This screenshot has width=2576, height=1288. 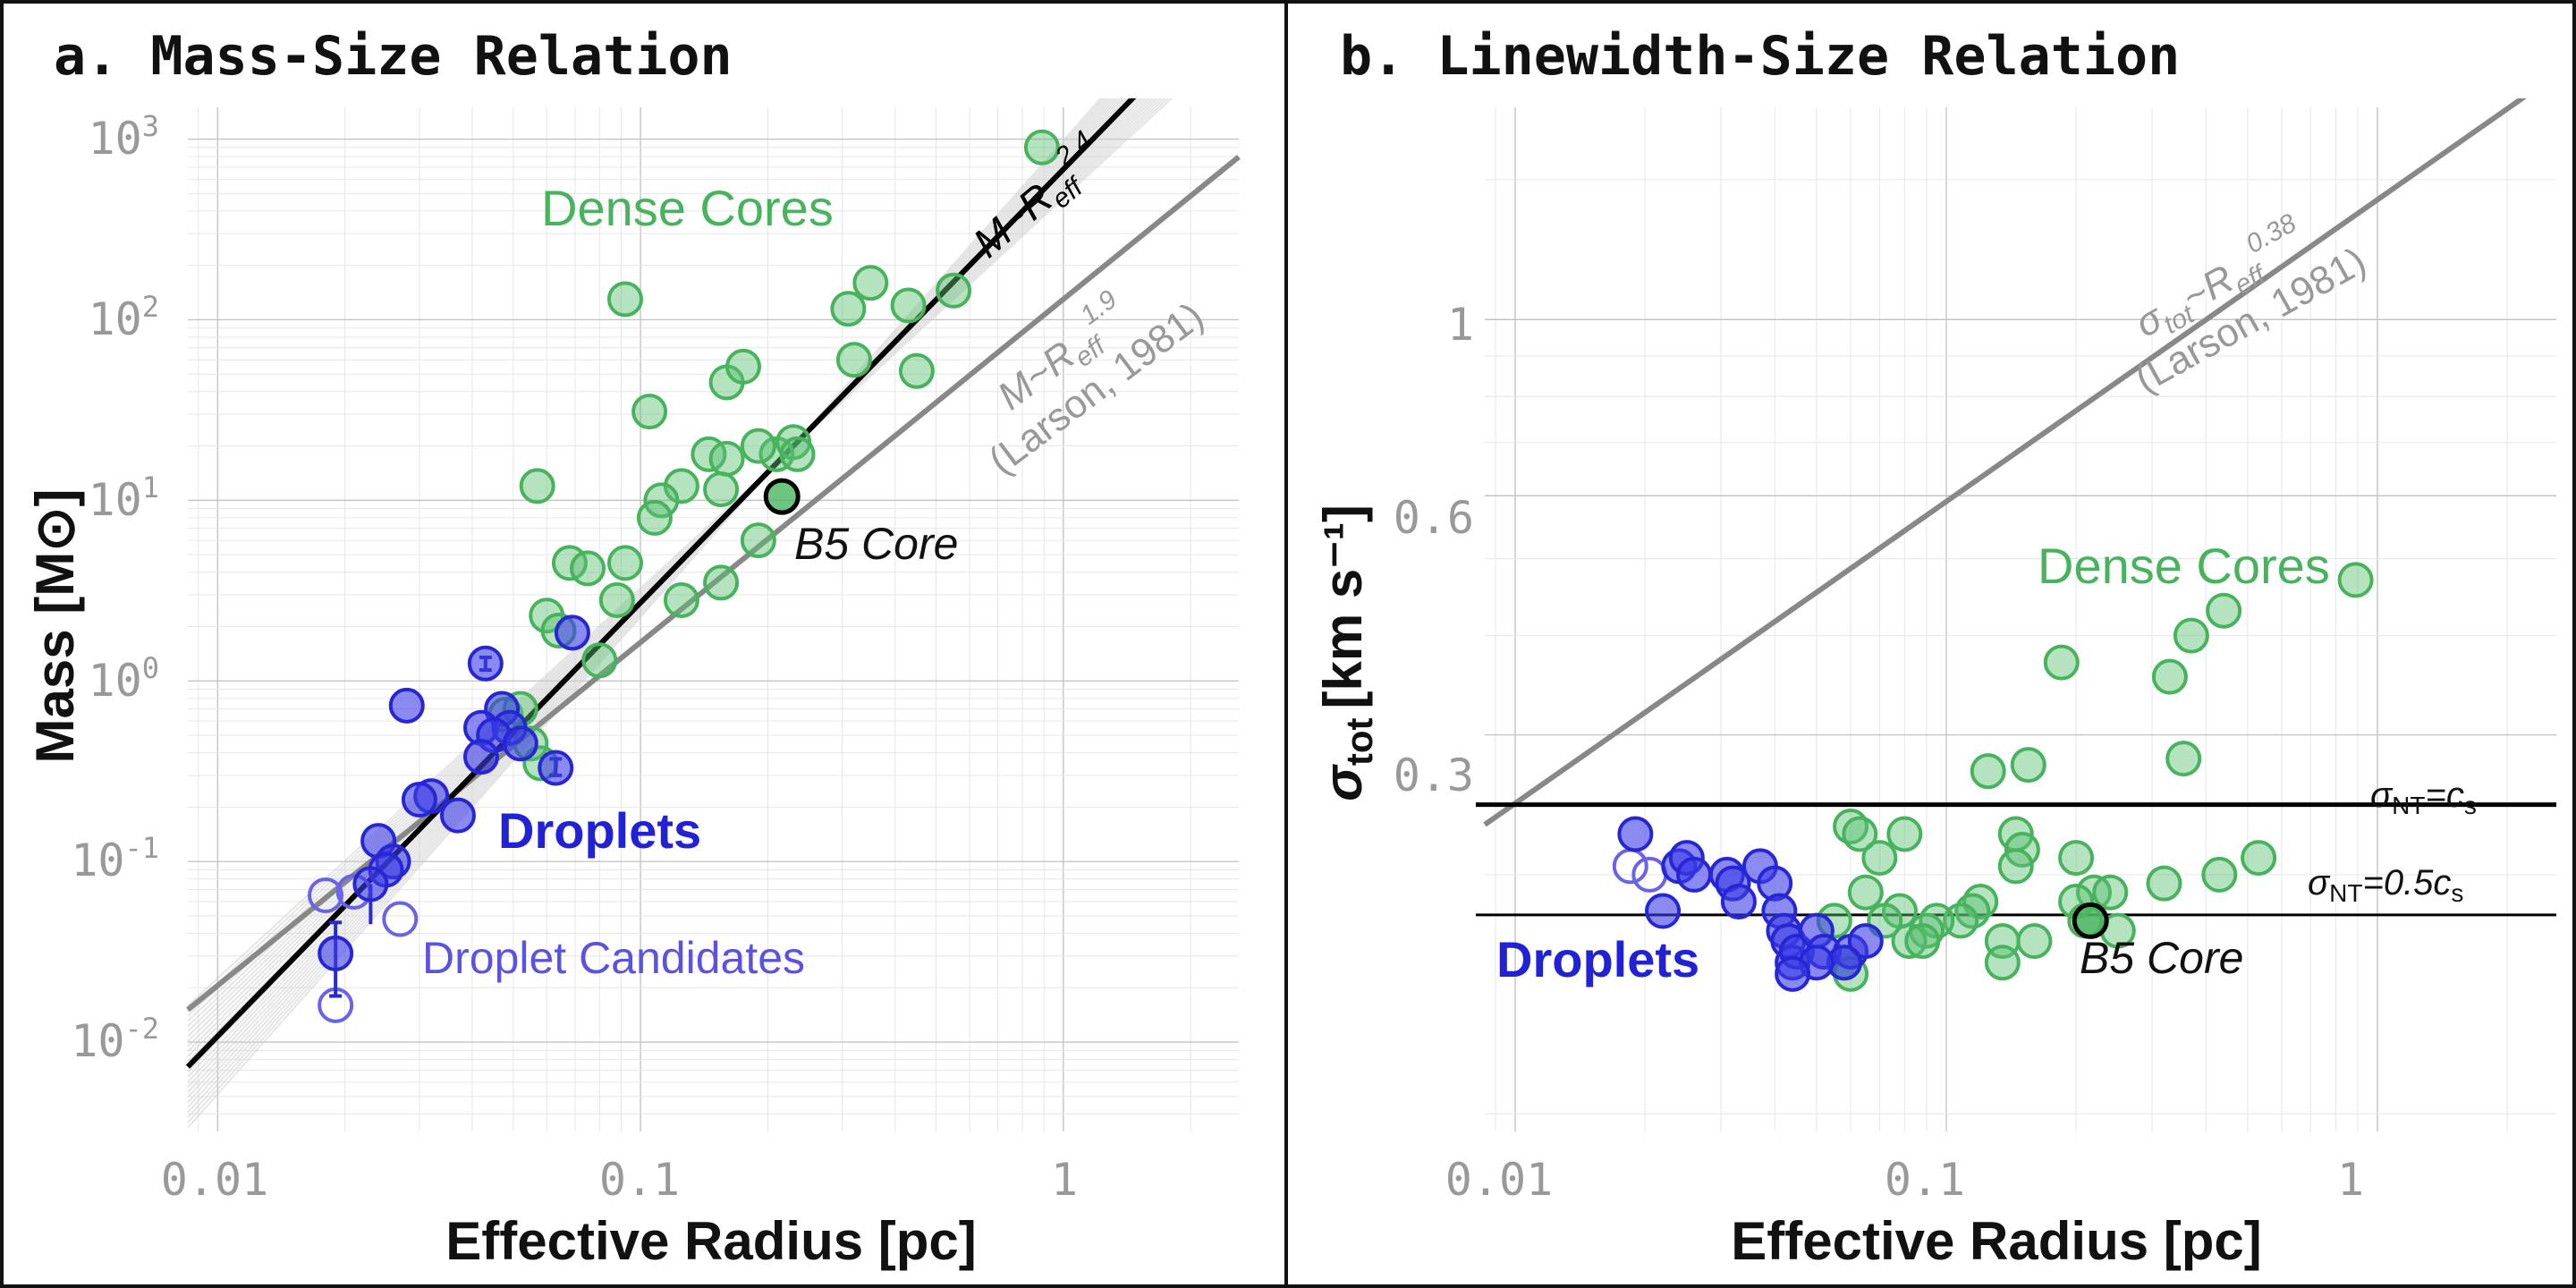 What do you see at coordinates (1346, 652) in the screenshot?
I see `panel-b-y-title: σtot[km s⁻¹]` at bounding box center [1346, 652].